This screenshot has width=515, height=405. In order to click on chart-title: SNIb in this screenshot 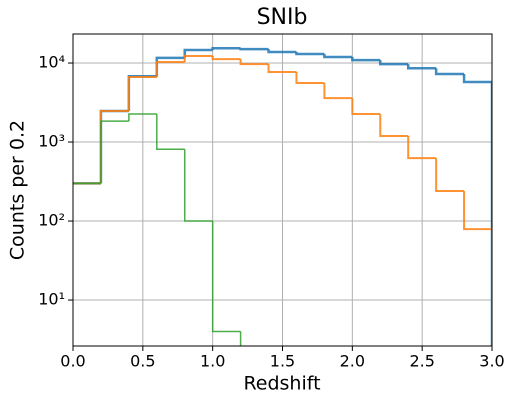, I will do `click(282, 17)`.